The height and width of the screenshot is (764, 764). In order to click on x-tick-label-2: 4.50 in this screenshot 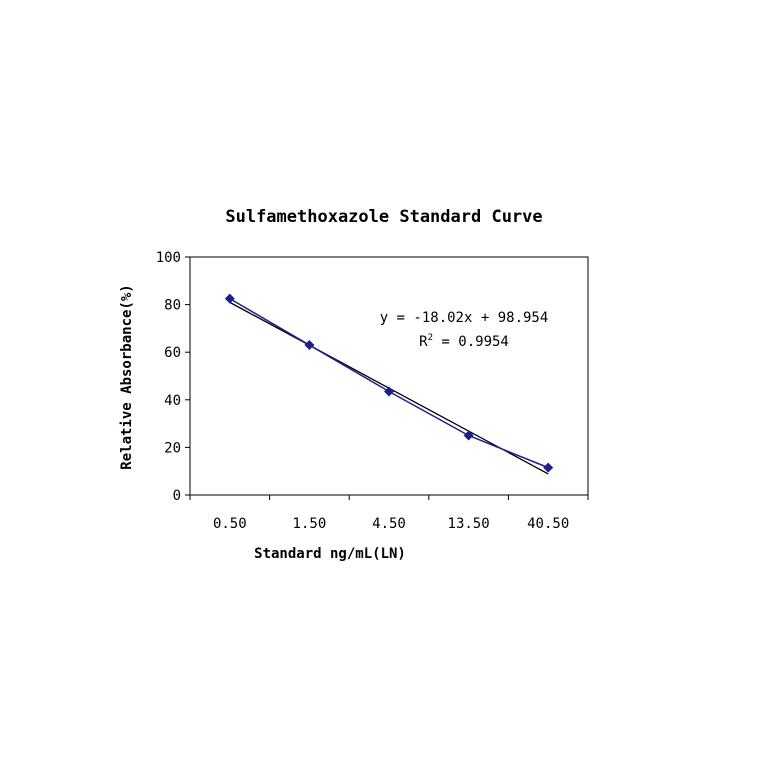, I will do `click(389, 524)`.